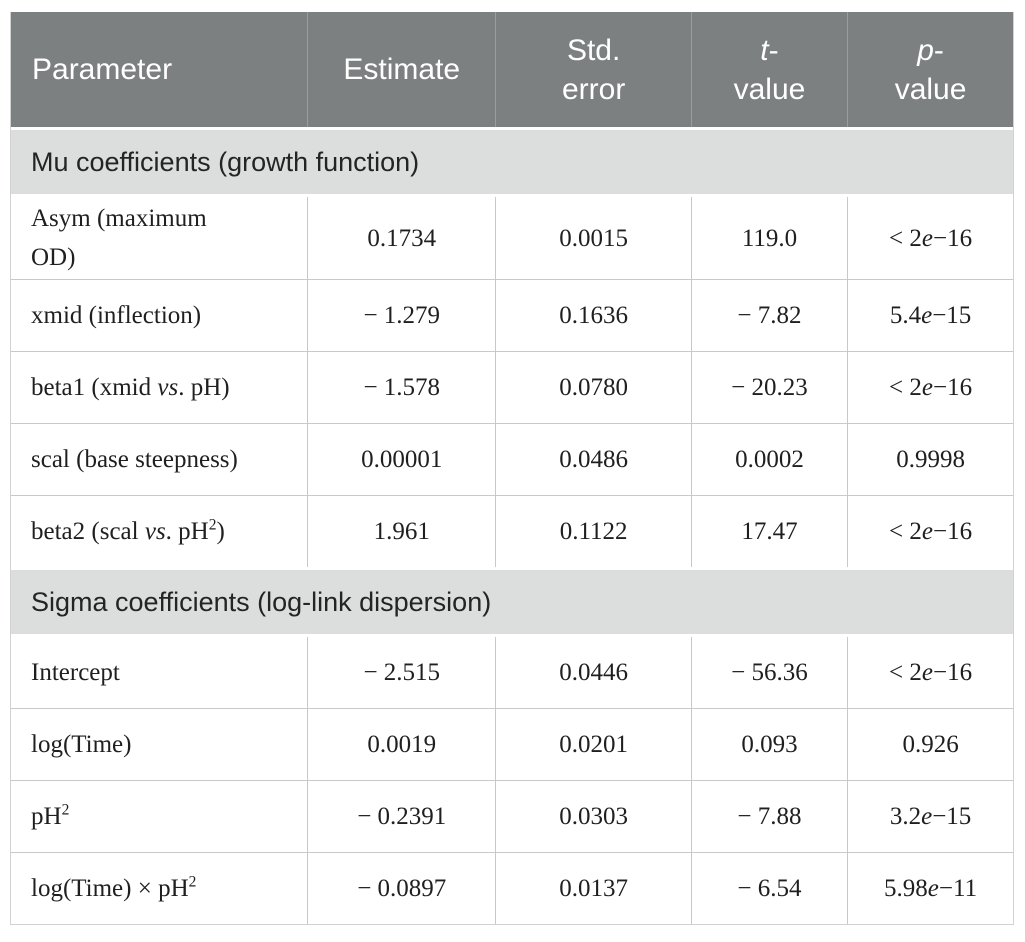 This screenshot has width=1025, height=942. I want to click on section-title-sigma: Sigma coefficients (log-link dispersion), so click(512, 602).